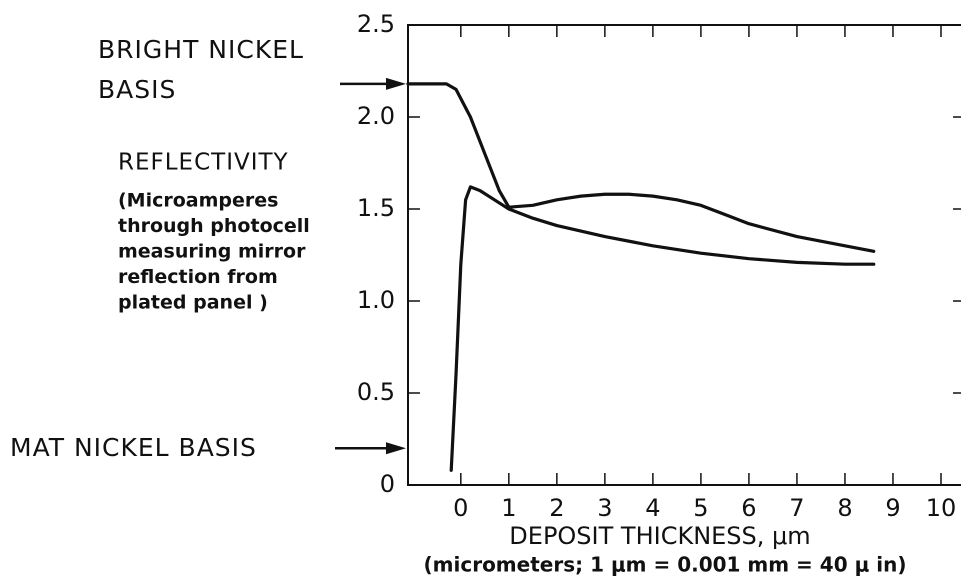 This screenshot has width=961, height=581. Describe the element at coordinates (133, 448) in the screenshot. I see `series-label: MAT NICKEL BASIS` at that location.